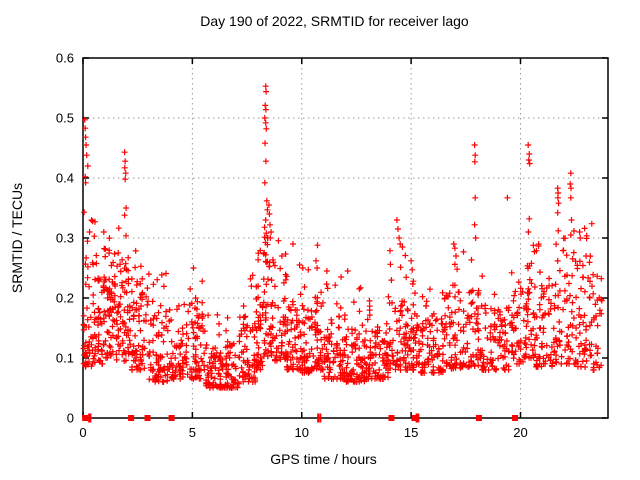 This screenshot has width=640, height=480. I want to click on x-tick-label: 0, so click(82, 432).